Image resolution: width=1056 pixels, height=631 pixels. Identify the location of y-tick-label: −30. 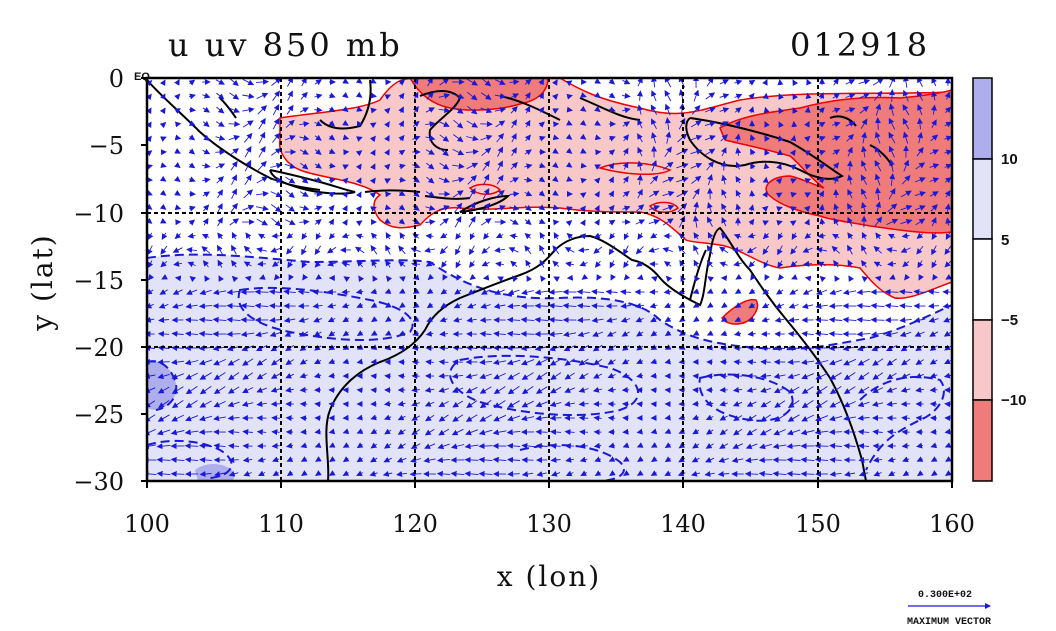
(98, 482).